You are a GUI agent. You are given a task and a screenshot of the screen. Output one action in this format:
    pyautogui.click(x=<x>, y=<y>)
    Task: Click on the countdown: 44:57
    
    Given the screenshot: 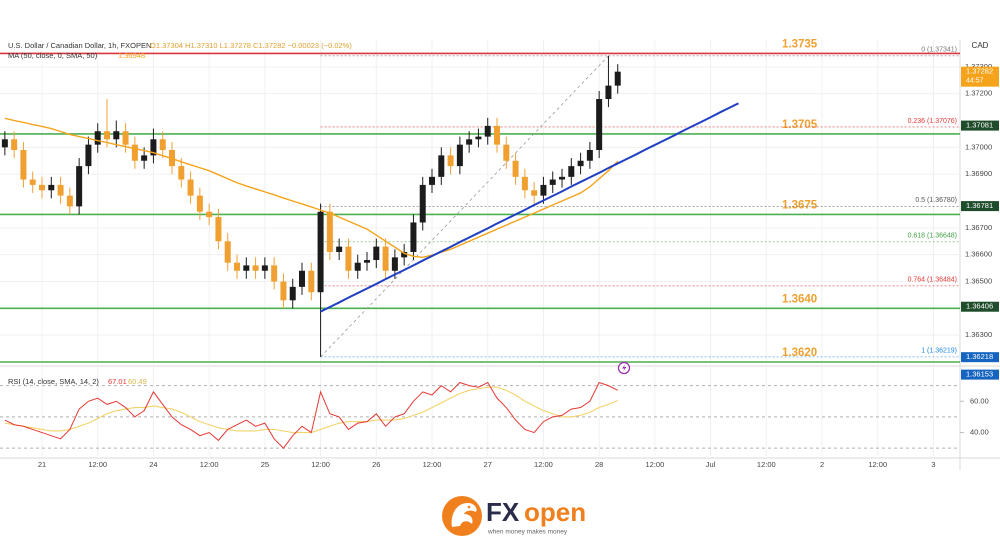 What is the action you would take?
    pyautogui.click(x=975, y=81)
    